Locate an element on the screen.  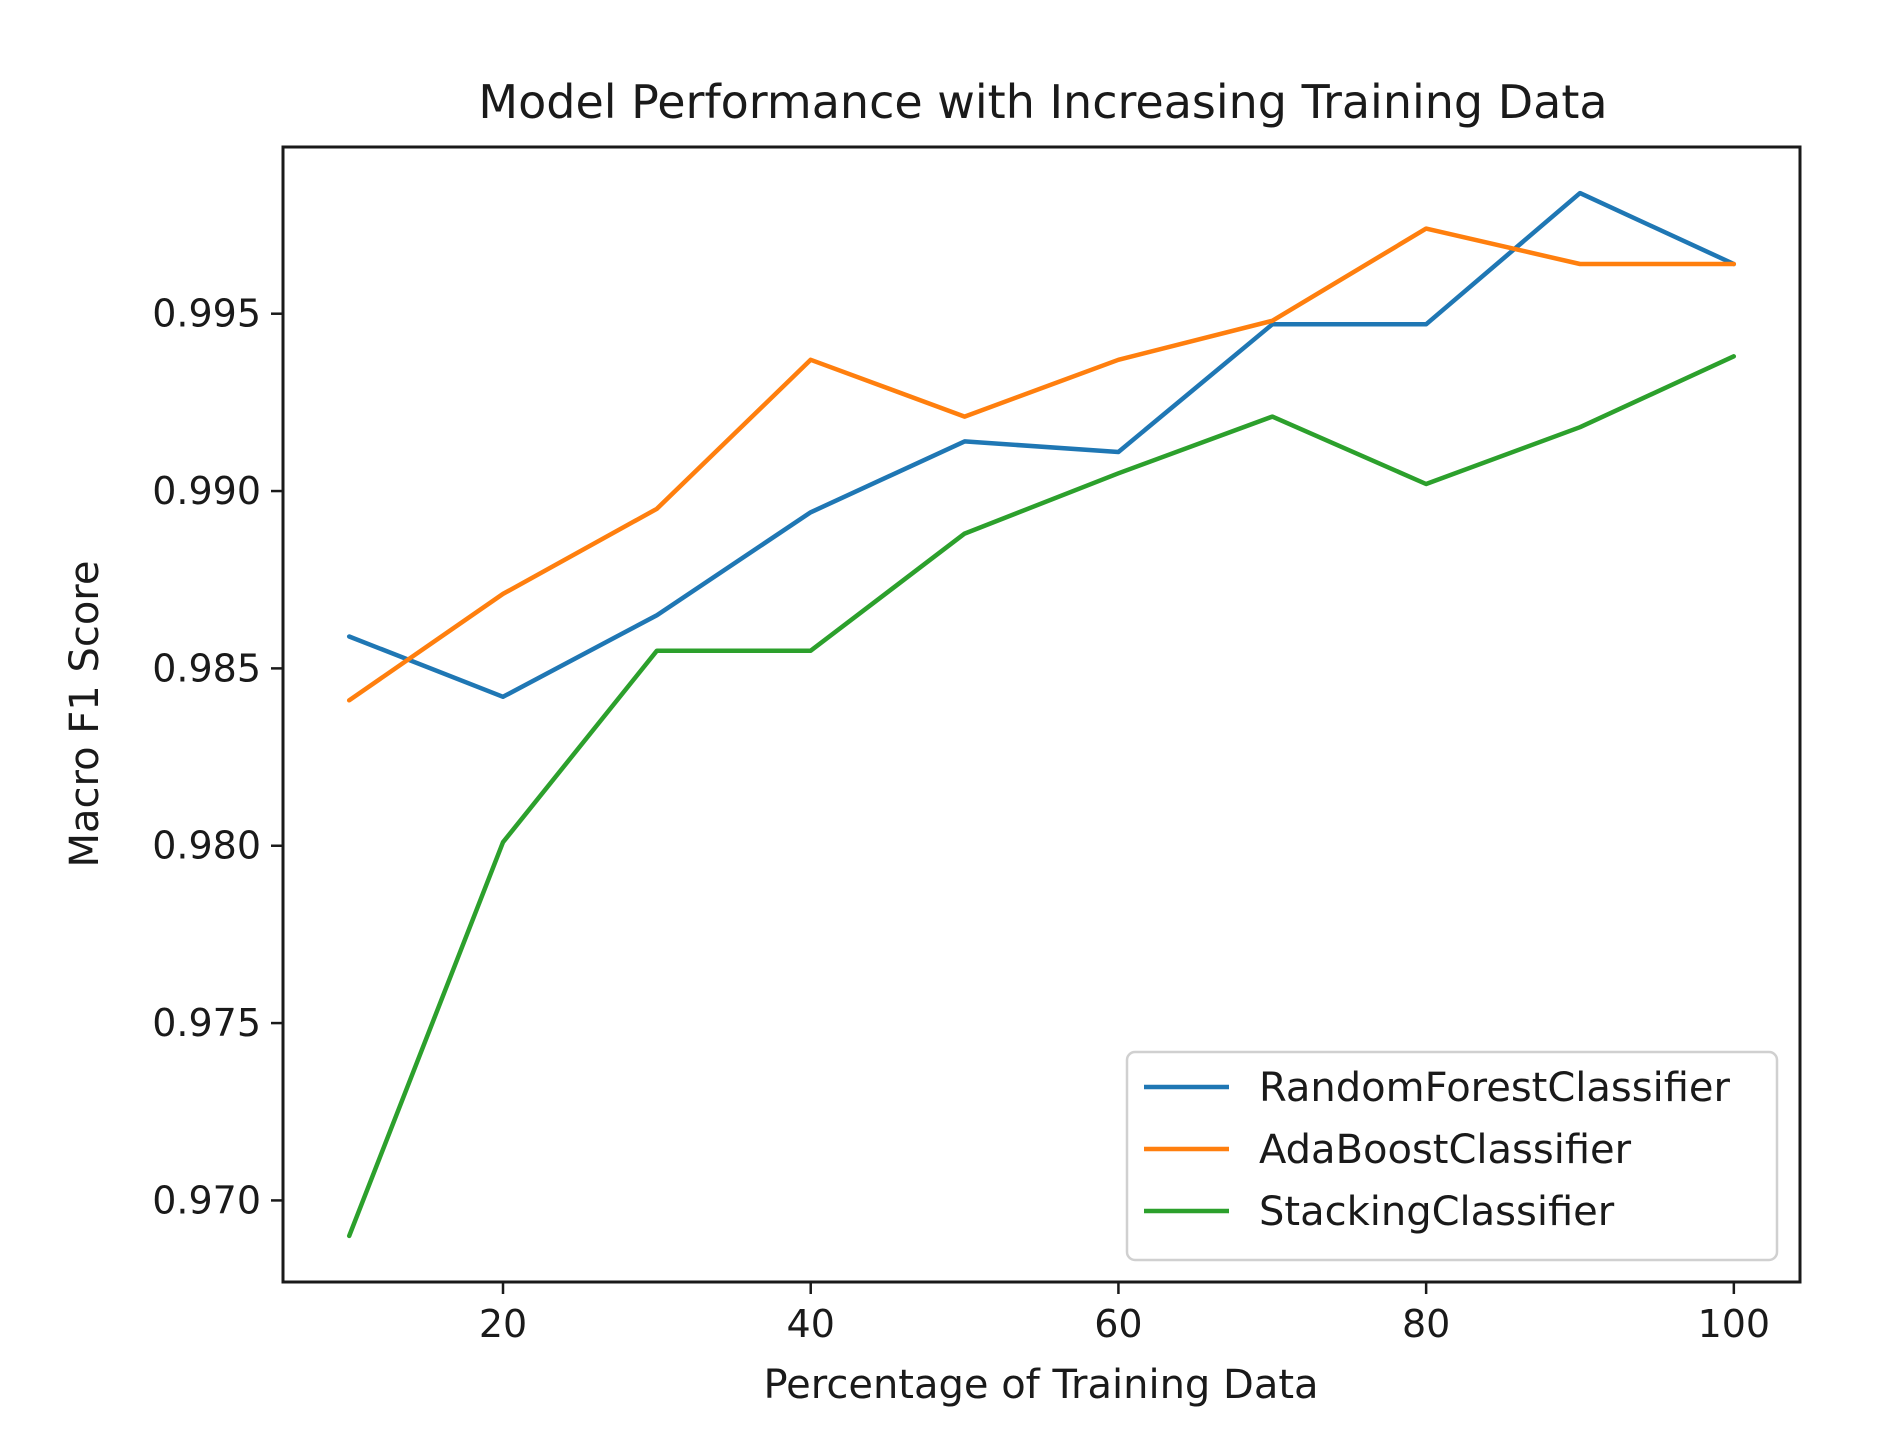
y-axis: 0.970 0.975 0.980 0.985 0.990 0.995 is located at coordinates (217, 757).